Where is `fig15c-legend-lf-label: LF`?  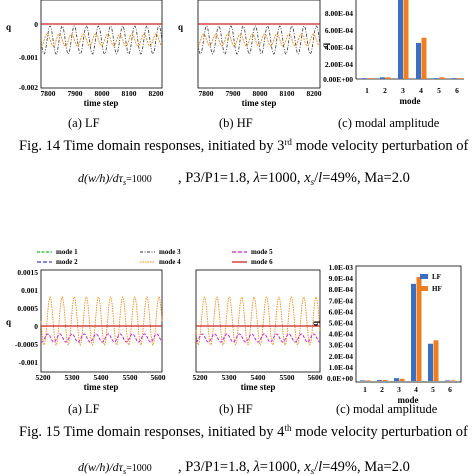 fig15c-legend-lf-label: LF is located at coordinates (436, 277).